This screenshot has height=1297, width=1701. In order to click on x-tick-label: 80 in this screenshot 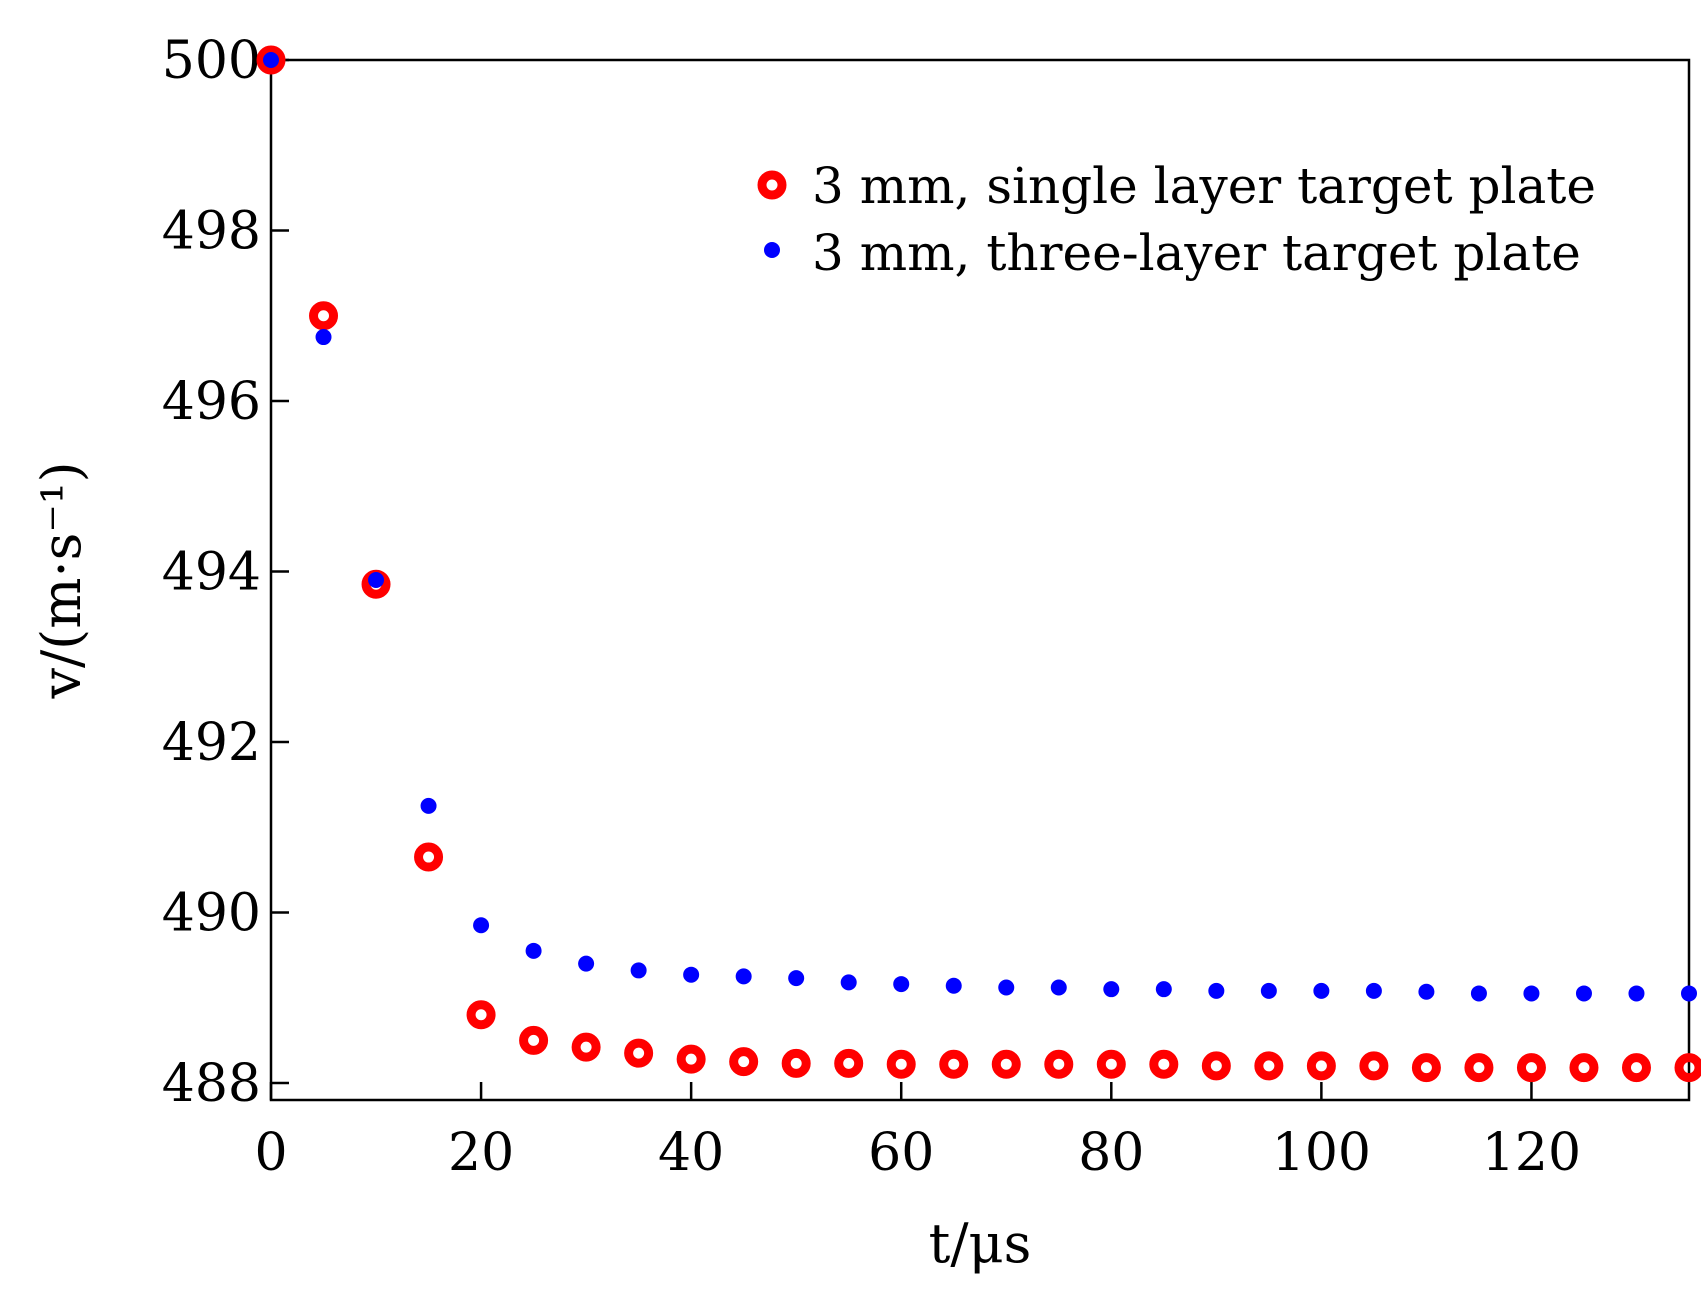, I will do `click(1111, 1153)`.